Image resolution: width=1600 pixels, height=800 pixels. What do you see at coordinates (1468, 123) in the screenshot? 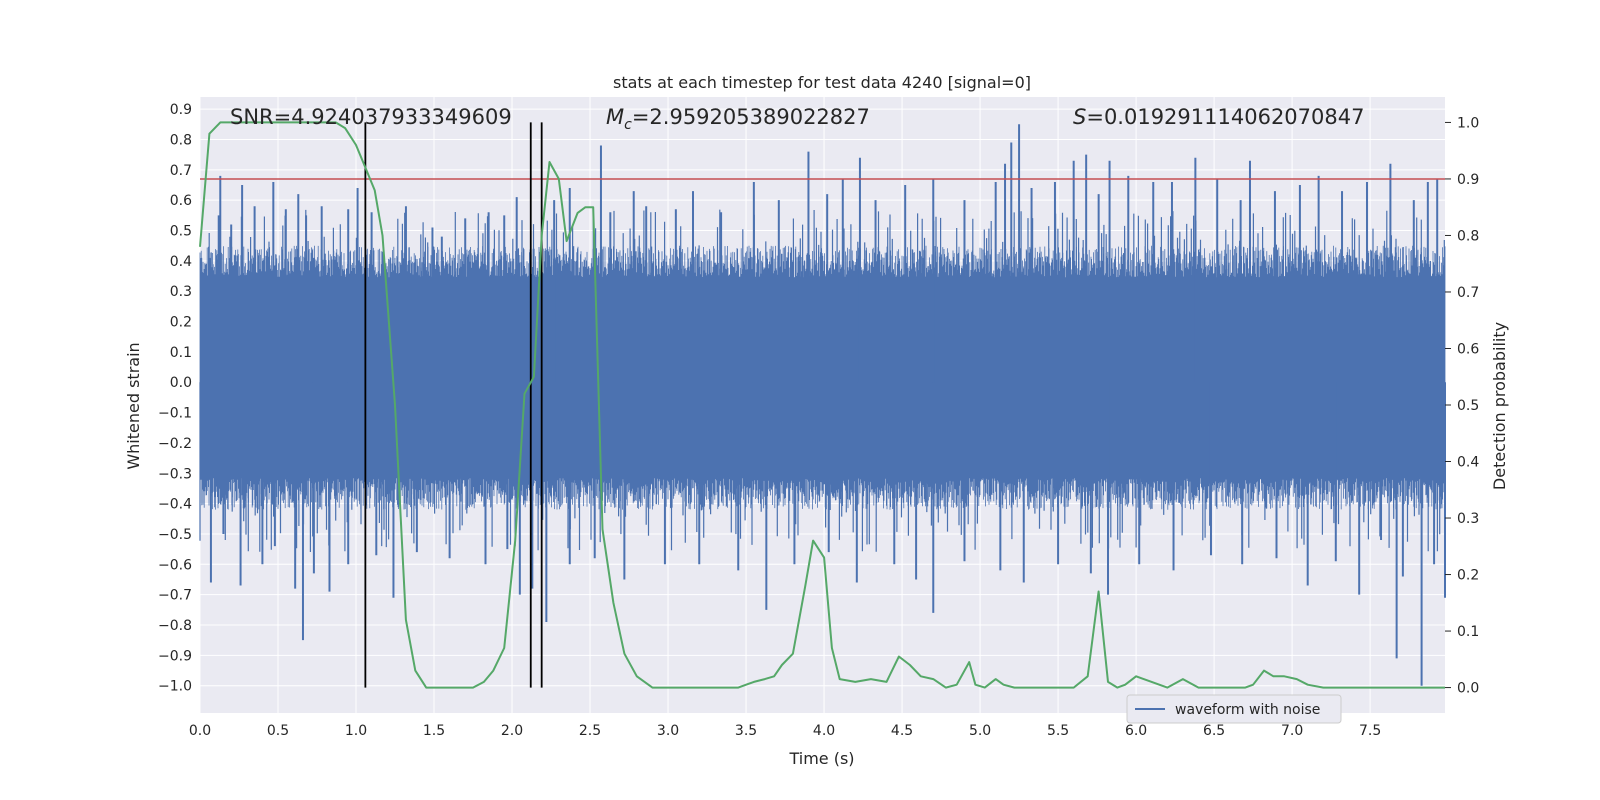
I see `y-right-tick-label: 1.0` at bounding box center [1468, 123].